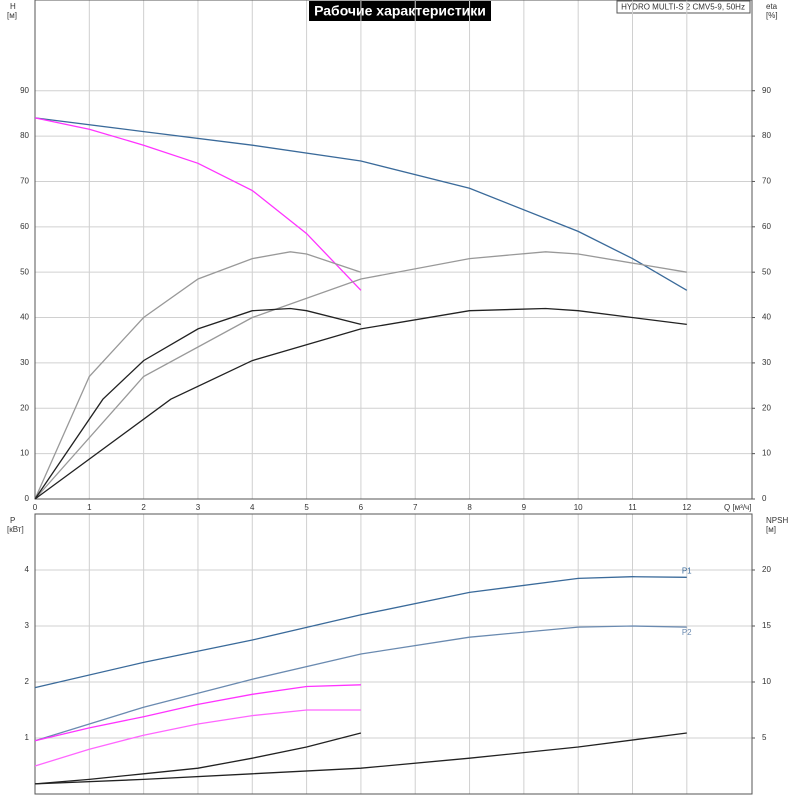  I want to click on y-tick-label: 0, so click(27, 498).